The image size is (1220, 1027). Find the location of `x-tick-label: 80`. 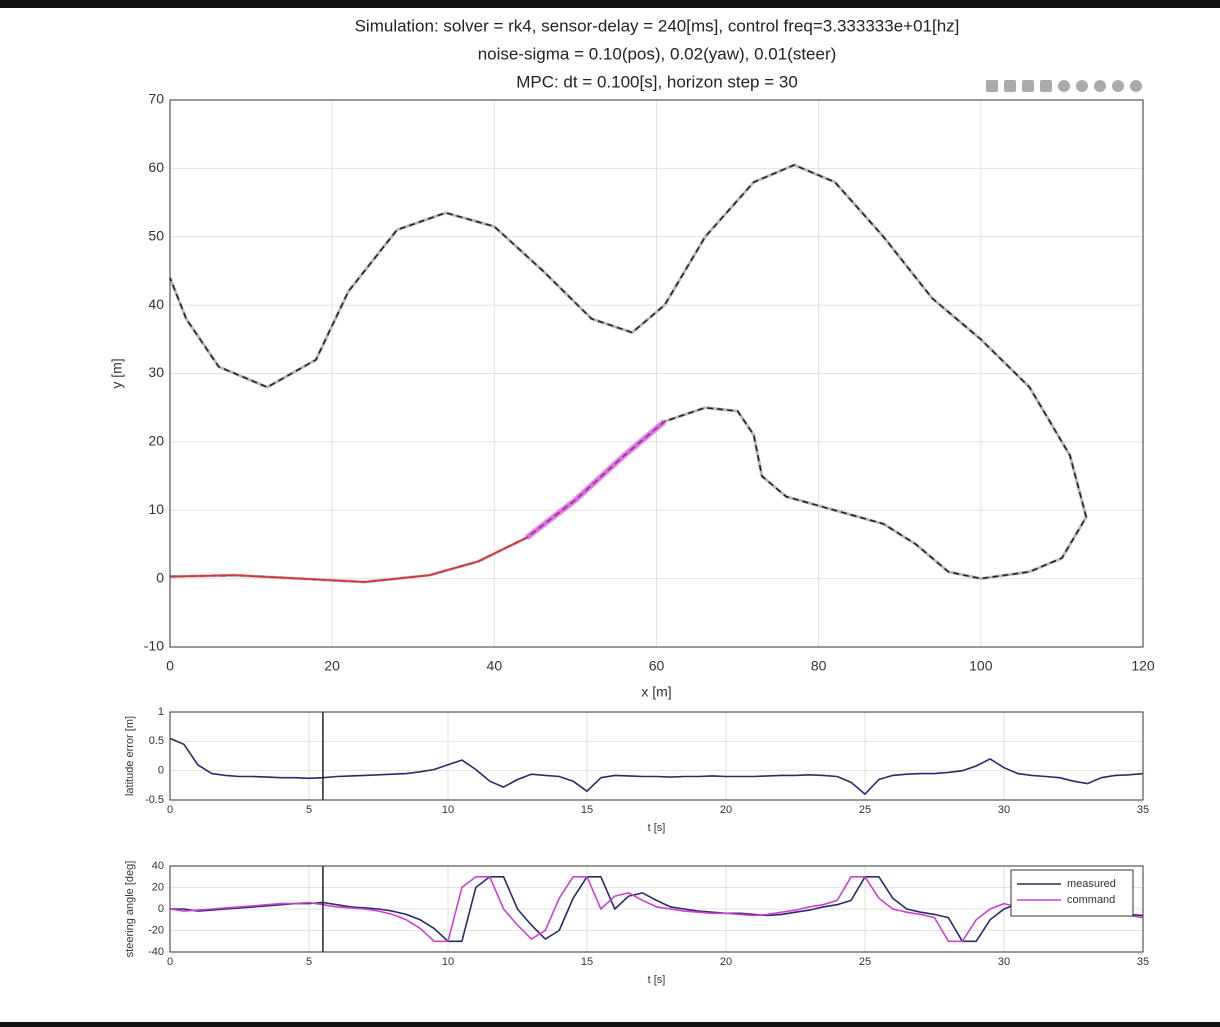

x-tick-label: 80 is located at coordinates (819, 666).